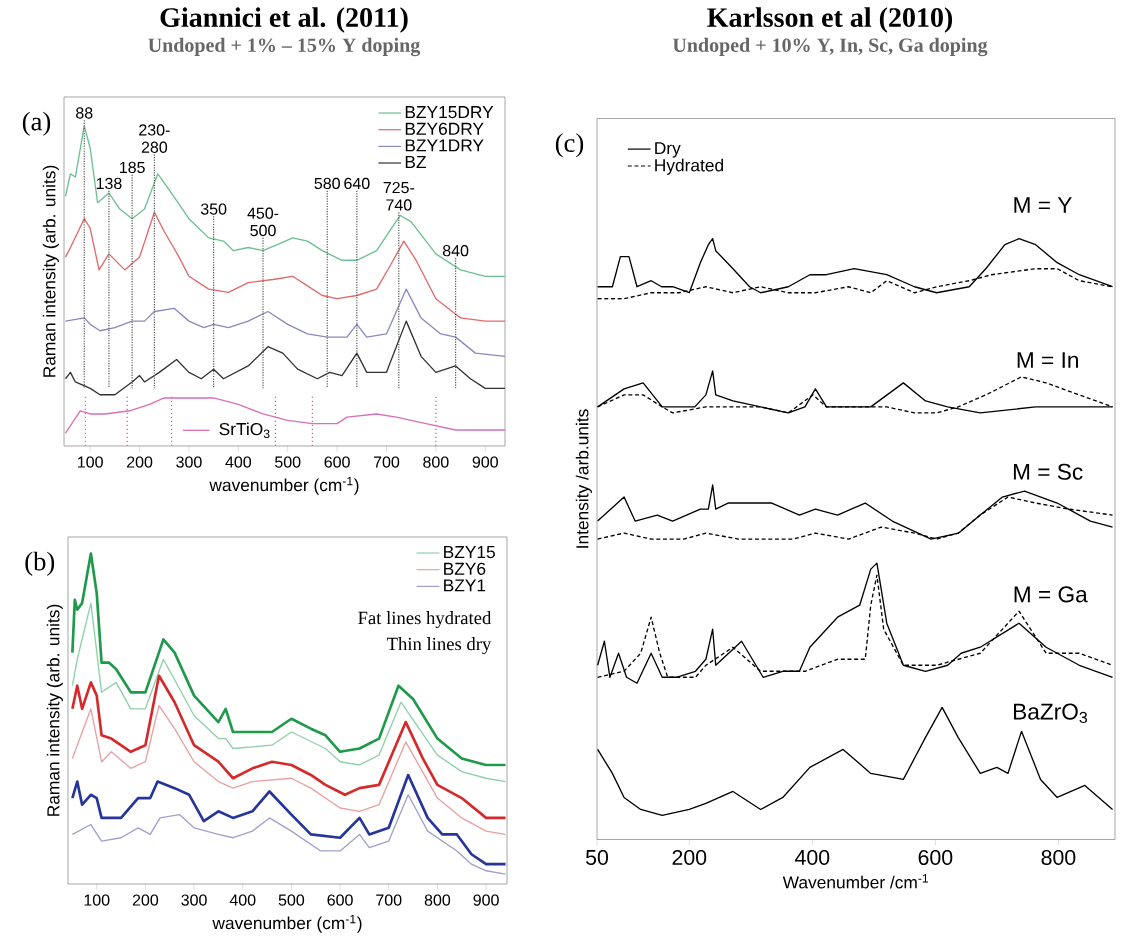  Describe the element at coordinates (284, 20) in the screenshot. I see `chart-title: Giannici et al. (2011)` at that location.